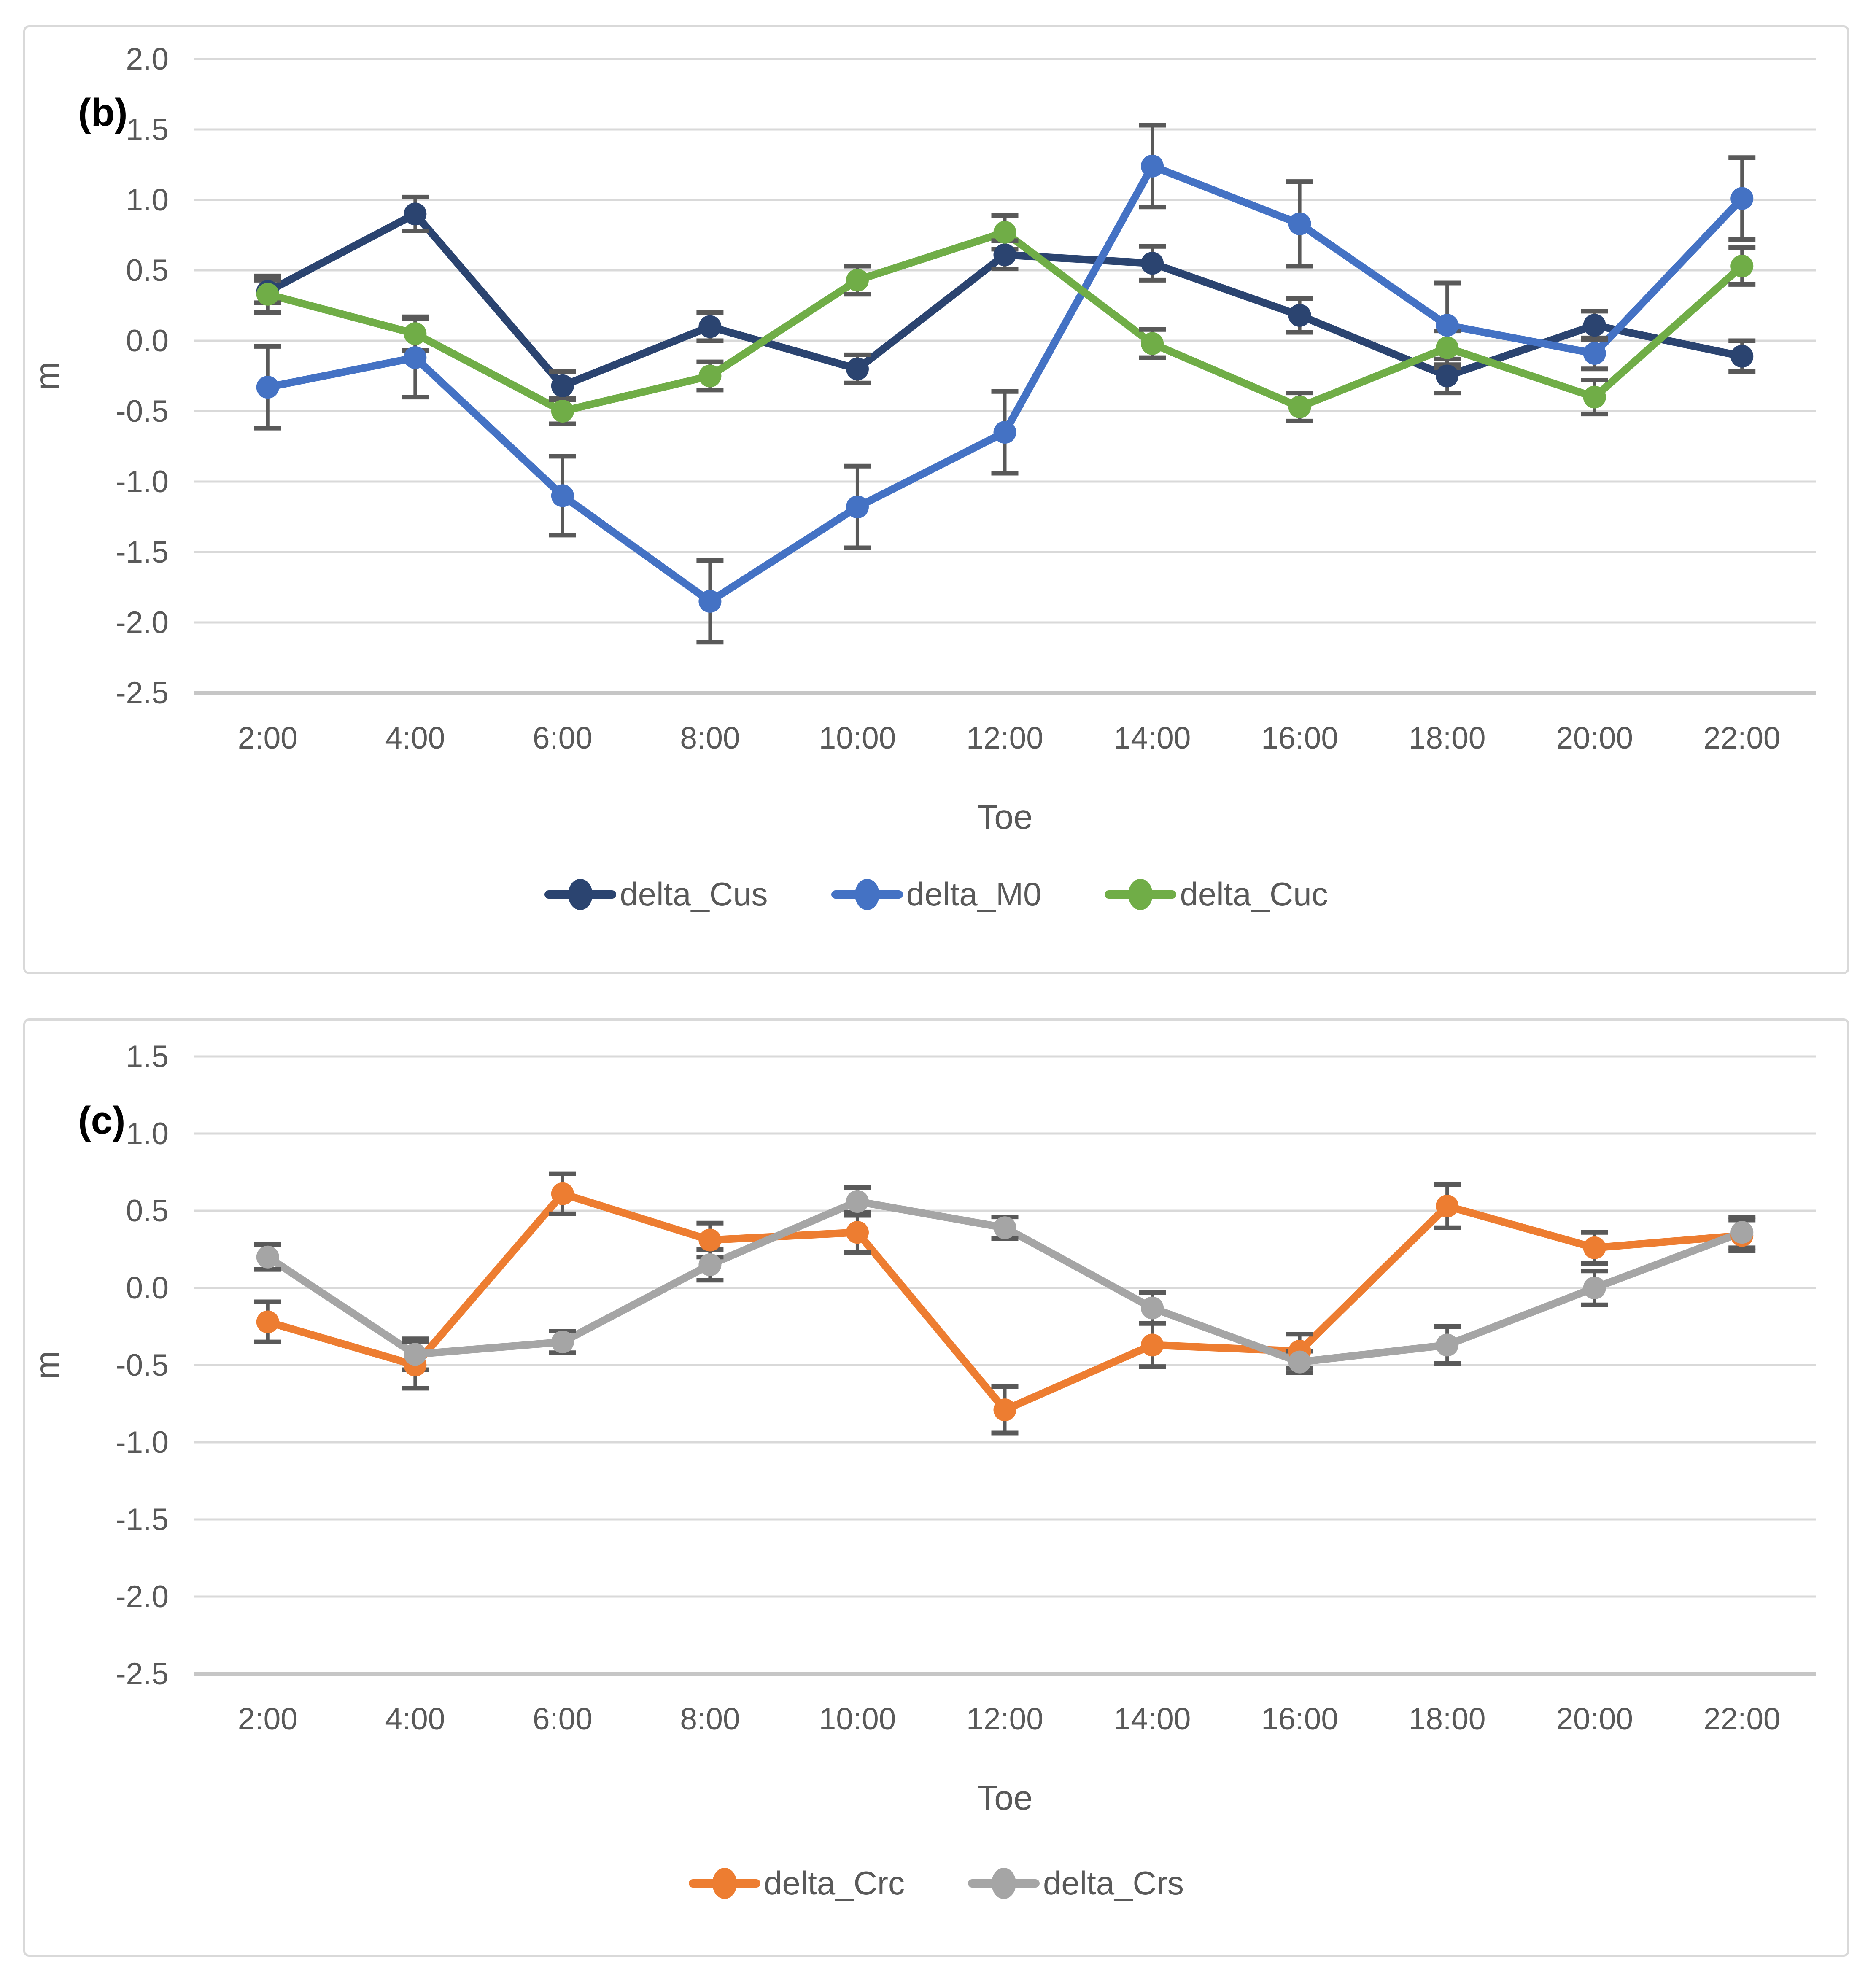 The width and height of the screenshot is (1876, 1977). I want to click on x-tick-label: 18:00, so click(1447, 1719).